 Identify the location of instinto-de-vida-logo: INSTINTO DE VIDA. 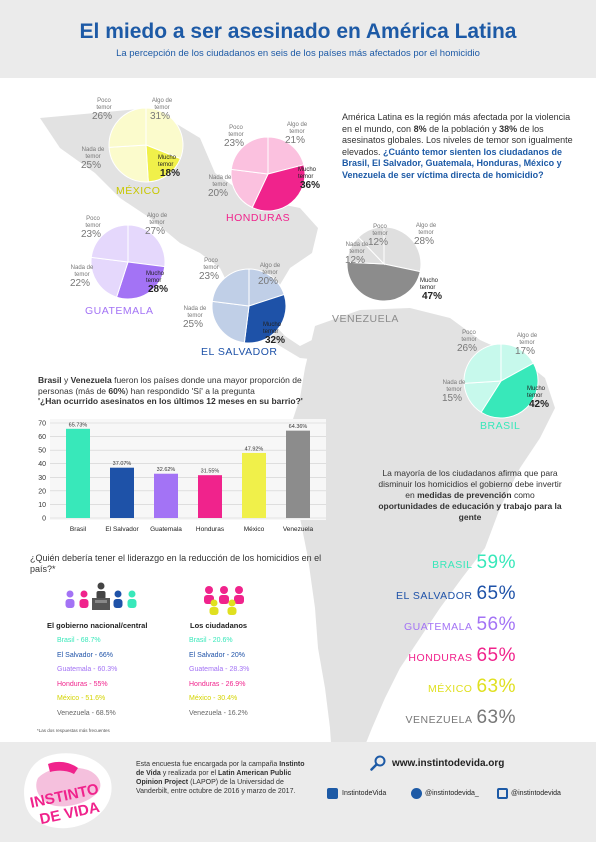
(68, 791).